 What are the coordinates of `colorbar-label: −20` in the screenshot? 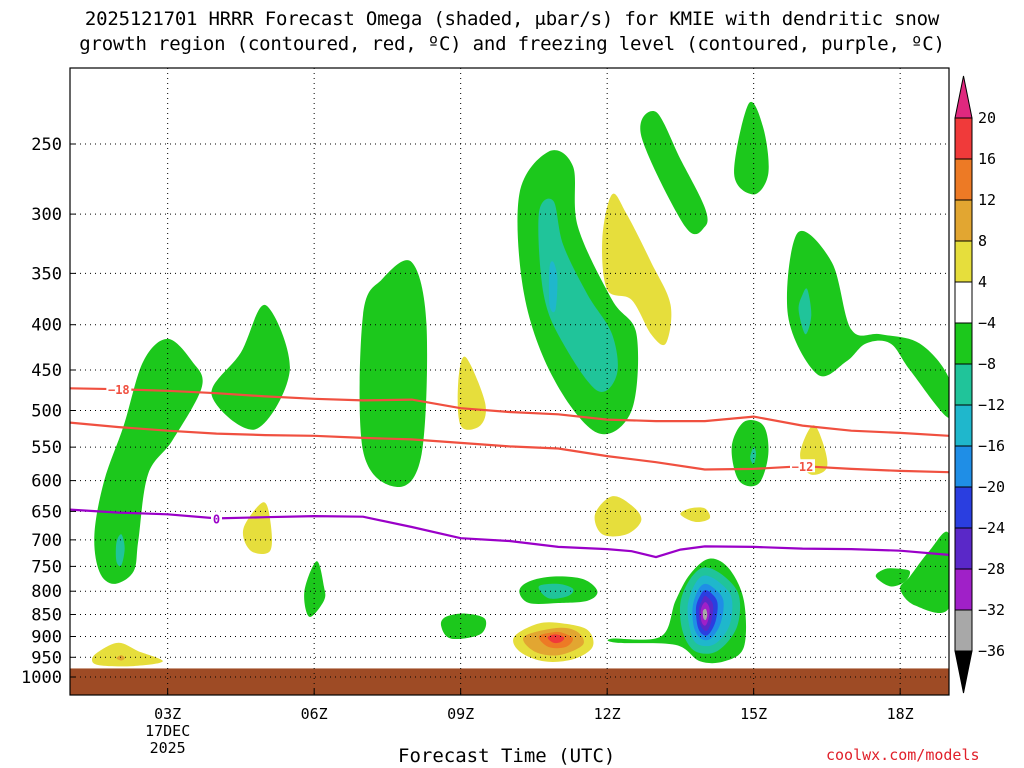 It's located at (991, 487).